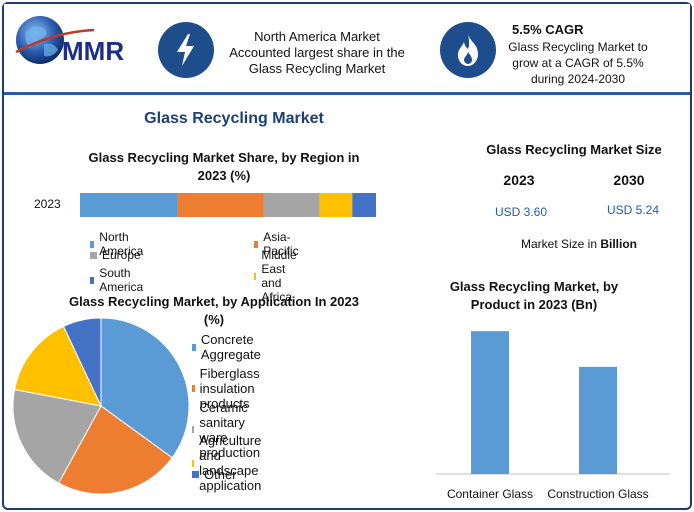 This screenshot has height=512, width=694. Describe the element at coordinates (347, 93) in the screenshot. I see `header-divider` at that location.